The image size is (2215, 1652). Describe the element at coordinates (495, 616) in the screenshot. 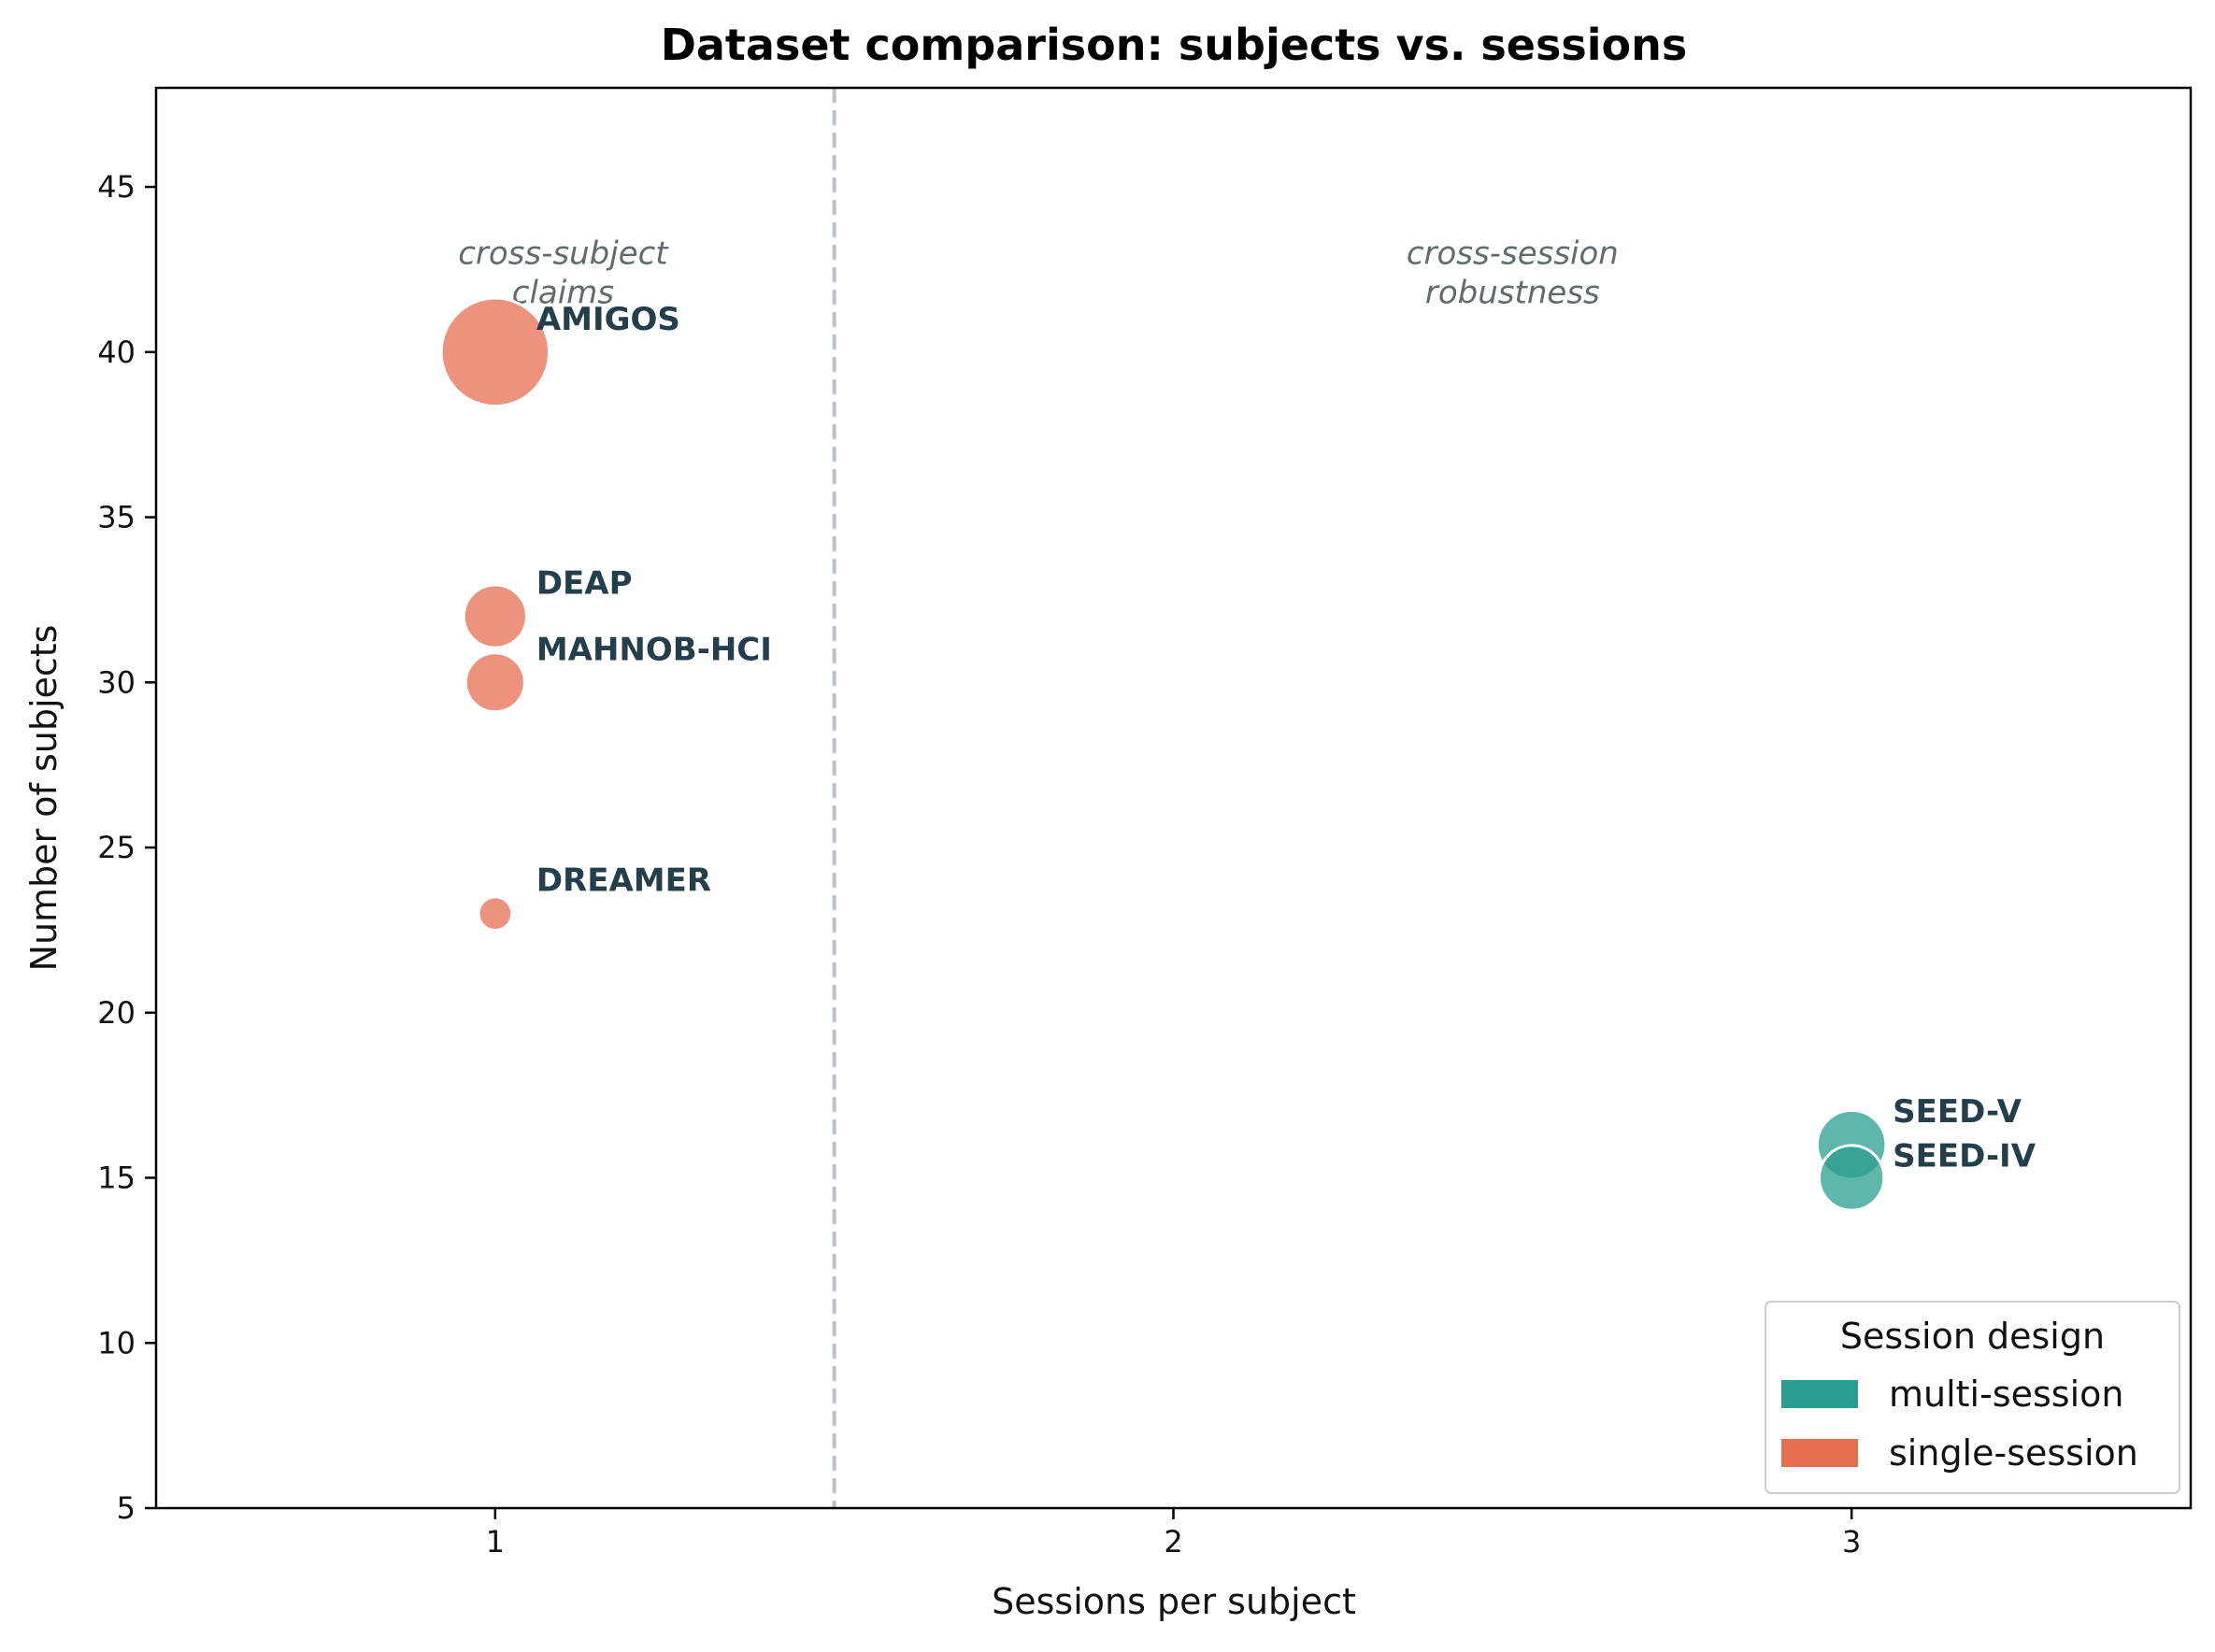

I see `data-point-deap` at that location.